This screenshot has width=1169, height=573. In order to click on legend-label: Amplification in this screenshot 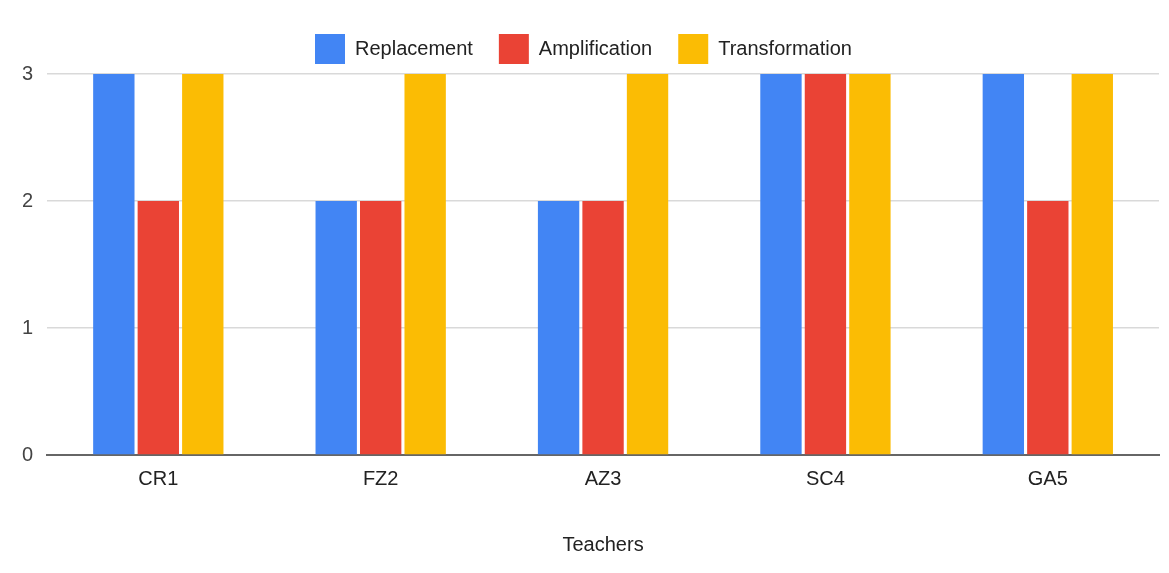, I will do `click(595, 47)`.